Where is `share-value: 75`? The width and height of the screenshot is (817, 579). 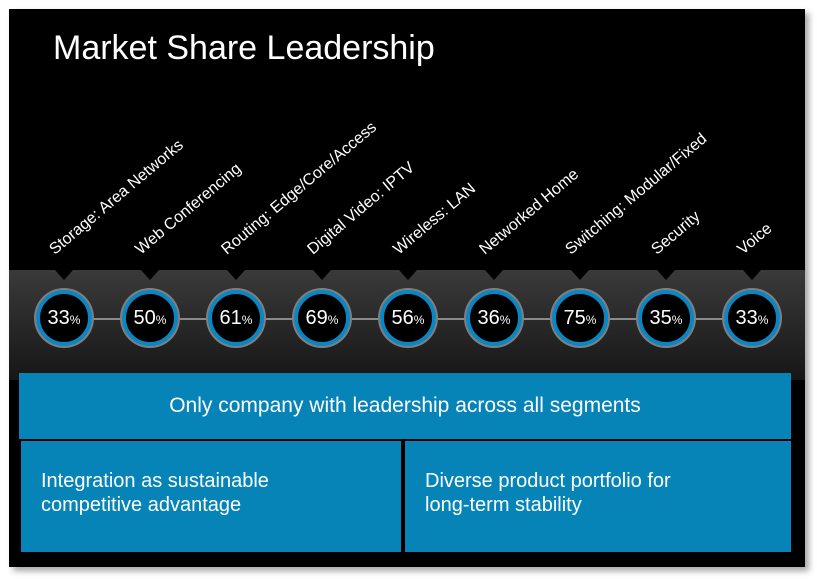
share-value: 75 is located at coordinates (574, 317).